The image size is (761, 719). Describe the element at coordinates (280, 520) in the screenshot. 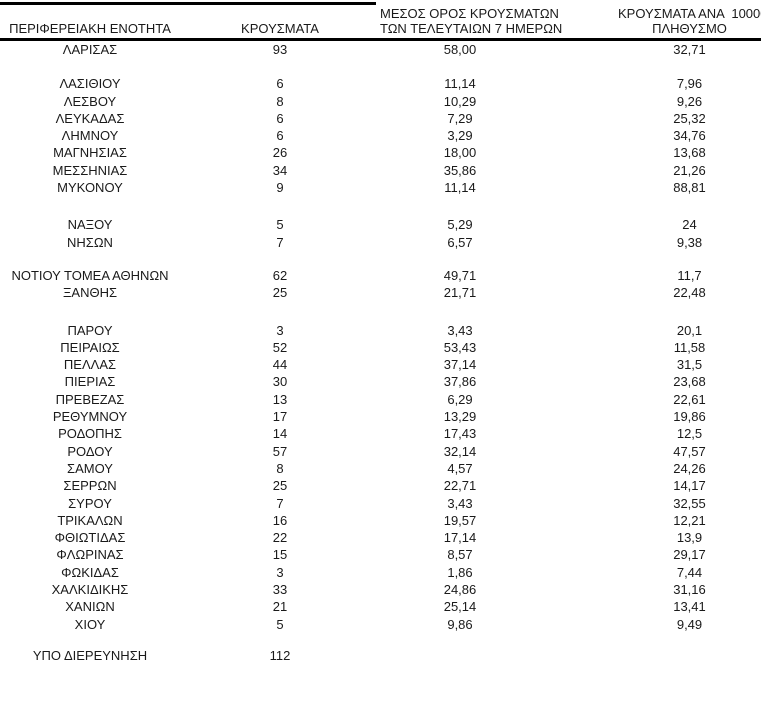

I see `cases-cell: 16` at that location.